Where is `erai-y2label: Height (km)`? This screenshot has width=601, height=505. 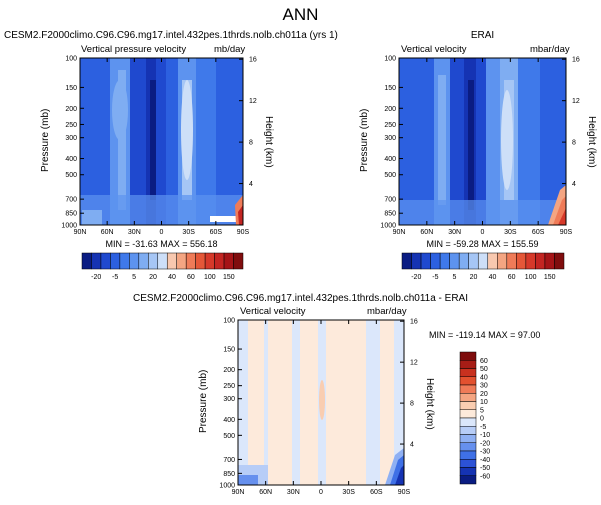 erai-y2label: Height (km) is located at coordinates (591, 142).